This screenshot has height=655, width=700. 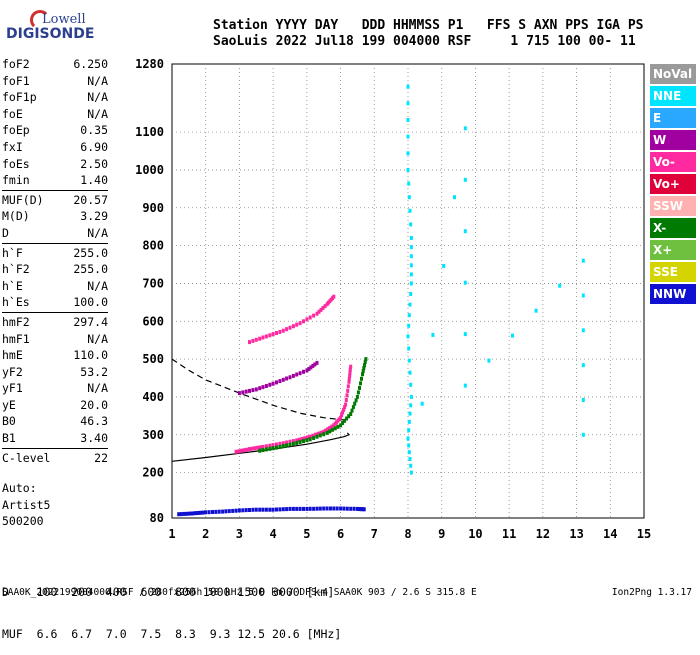 I want to click on y-tick-label: 1000, so click(x=149, y=170).